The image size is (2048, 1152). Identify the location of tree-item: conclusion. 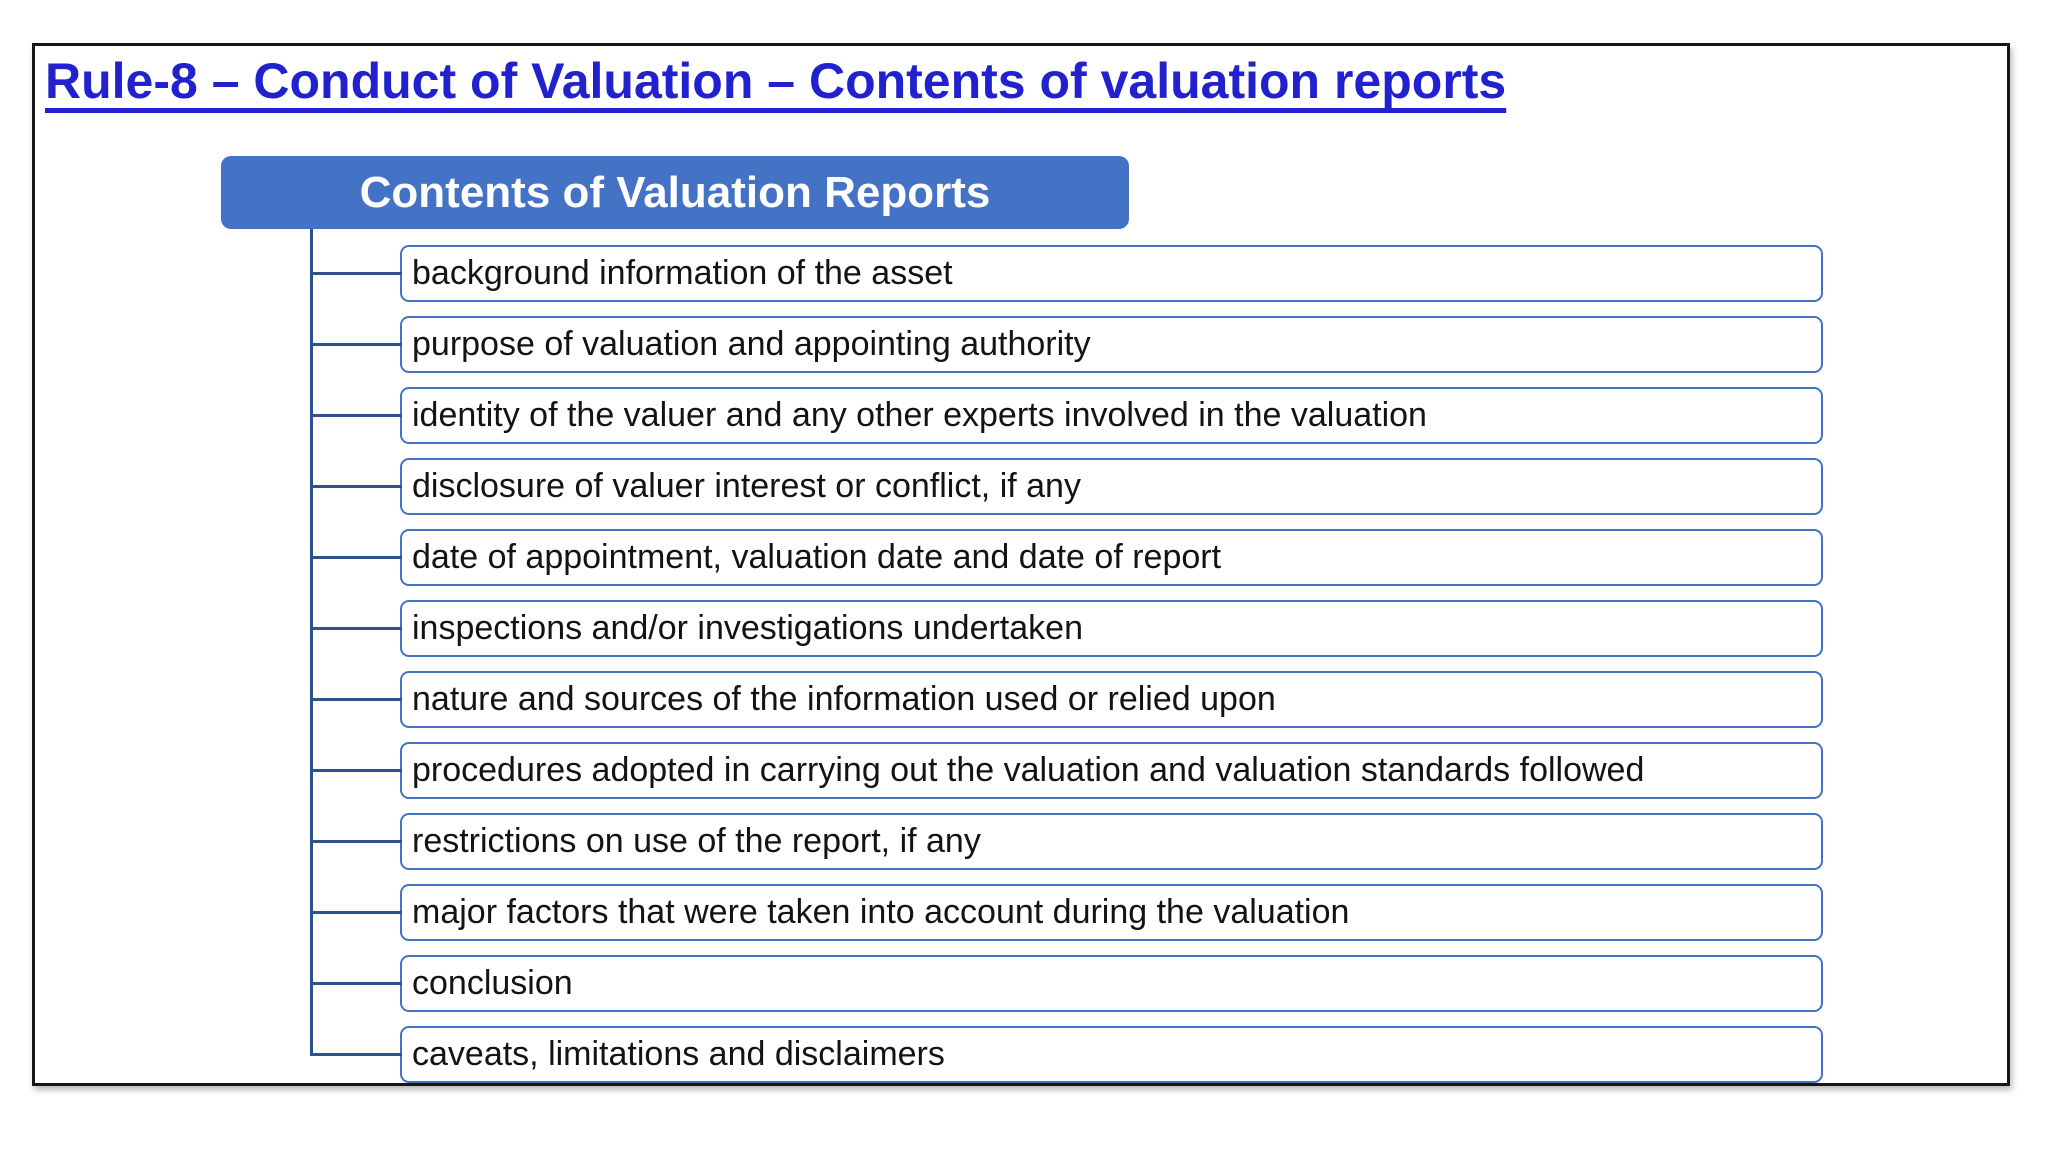
(1066, 983).